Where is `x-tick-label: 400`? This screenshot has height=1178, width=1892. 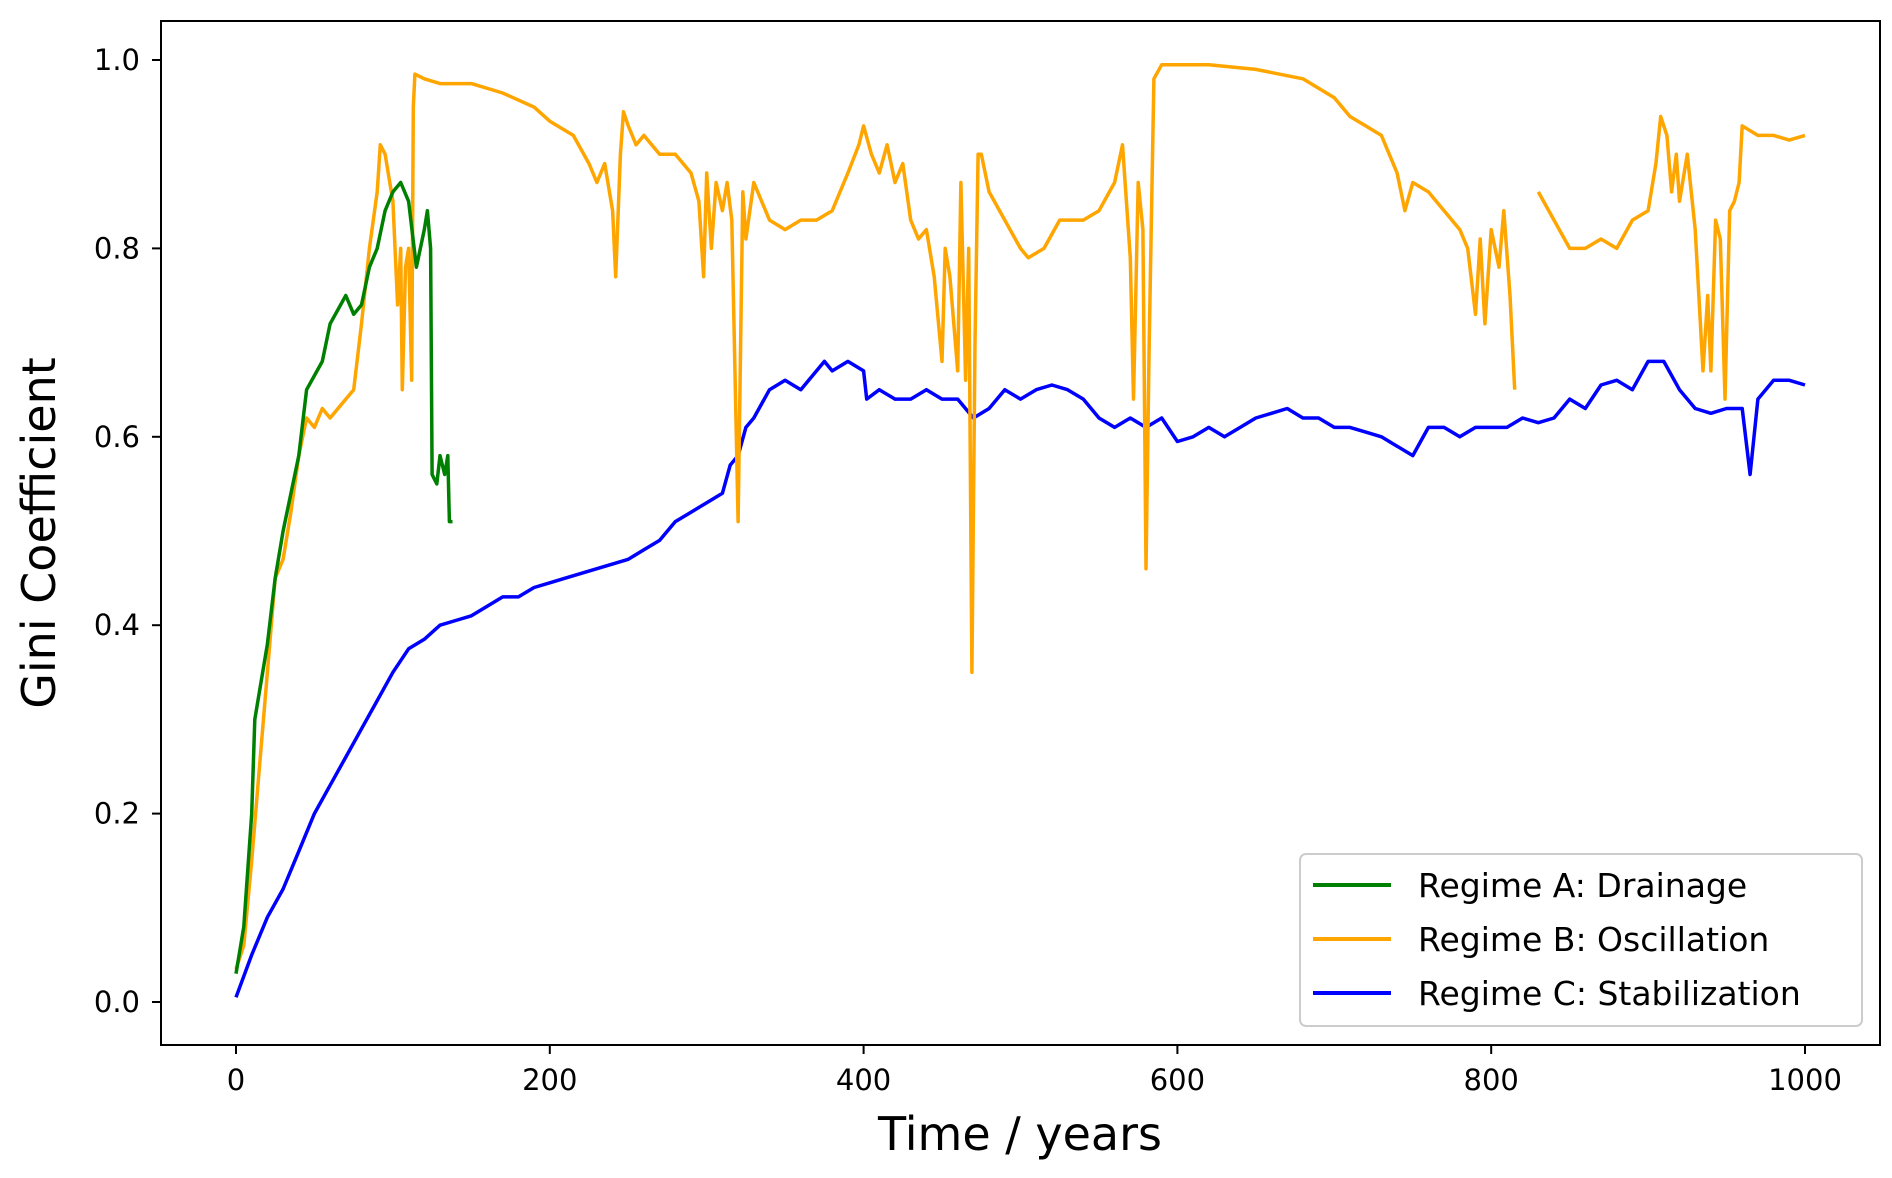
x-tick-label: 400 is located at coordinates (863, 1080).